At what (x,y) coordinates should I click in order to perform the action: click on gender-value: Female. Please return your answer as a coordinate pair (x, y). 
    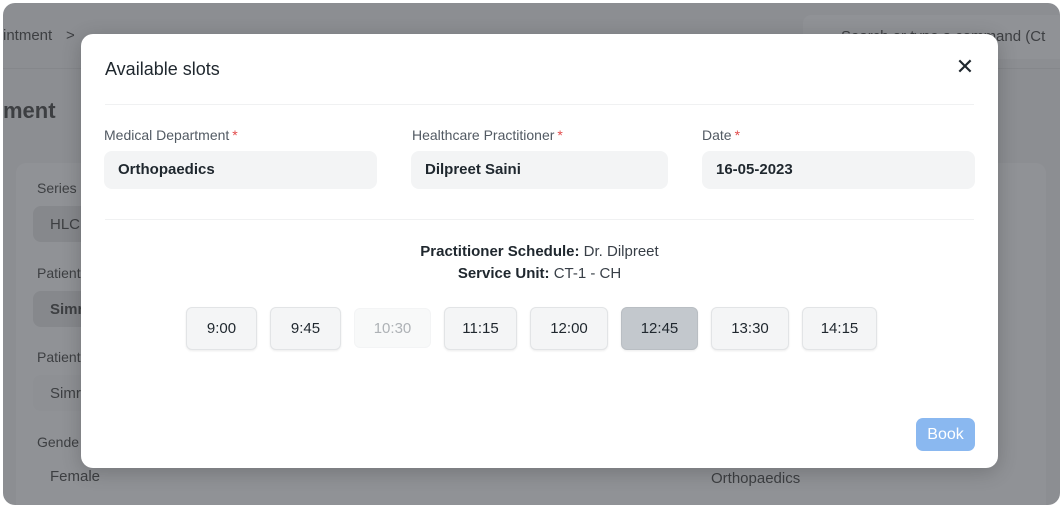
    Looking at the image, I should click on (75, 476).